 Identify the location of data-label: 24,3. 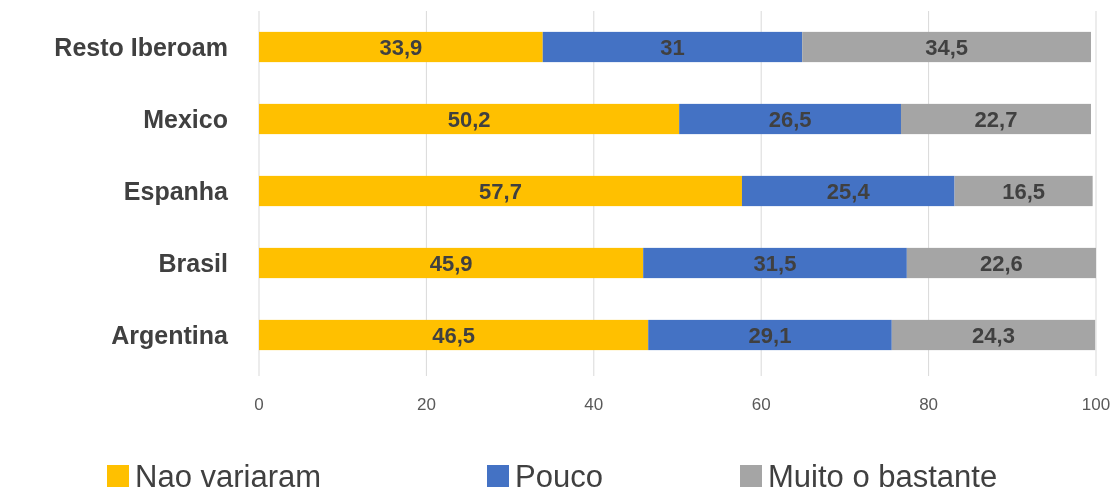
(993, 335).